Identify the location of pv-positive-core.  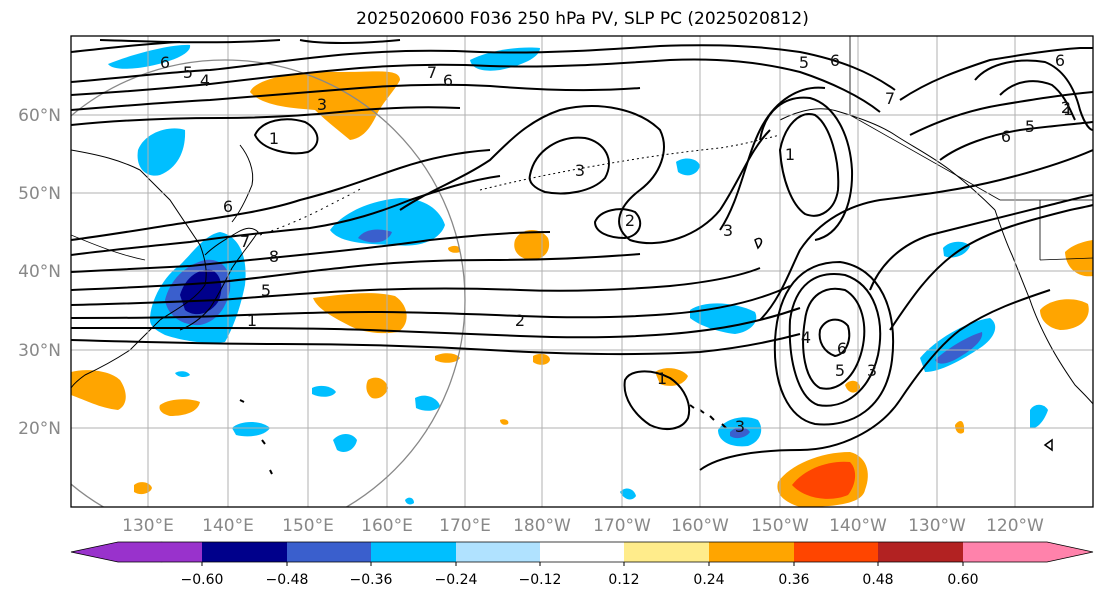
(824, 480).